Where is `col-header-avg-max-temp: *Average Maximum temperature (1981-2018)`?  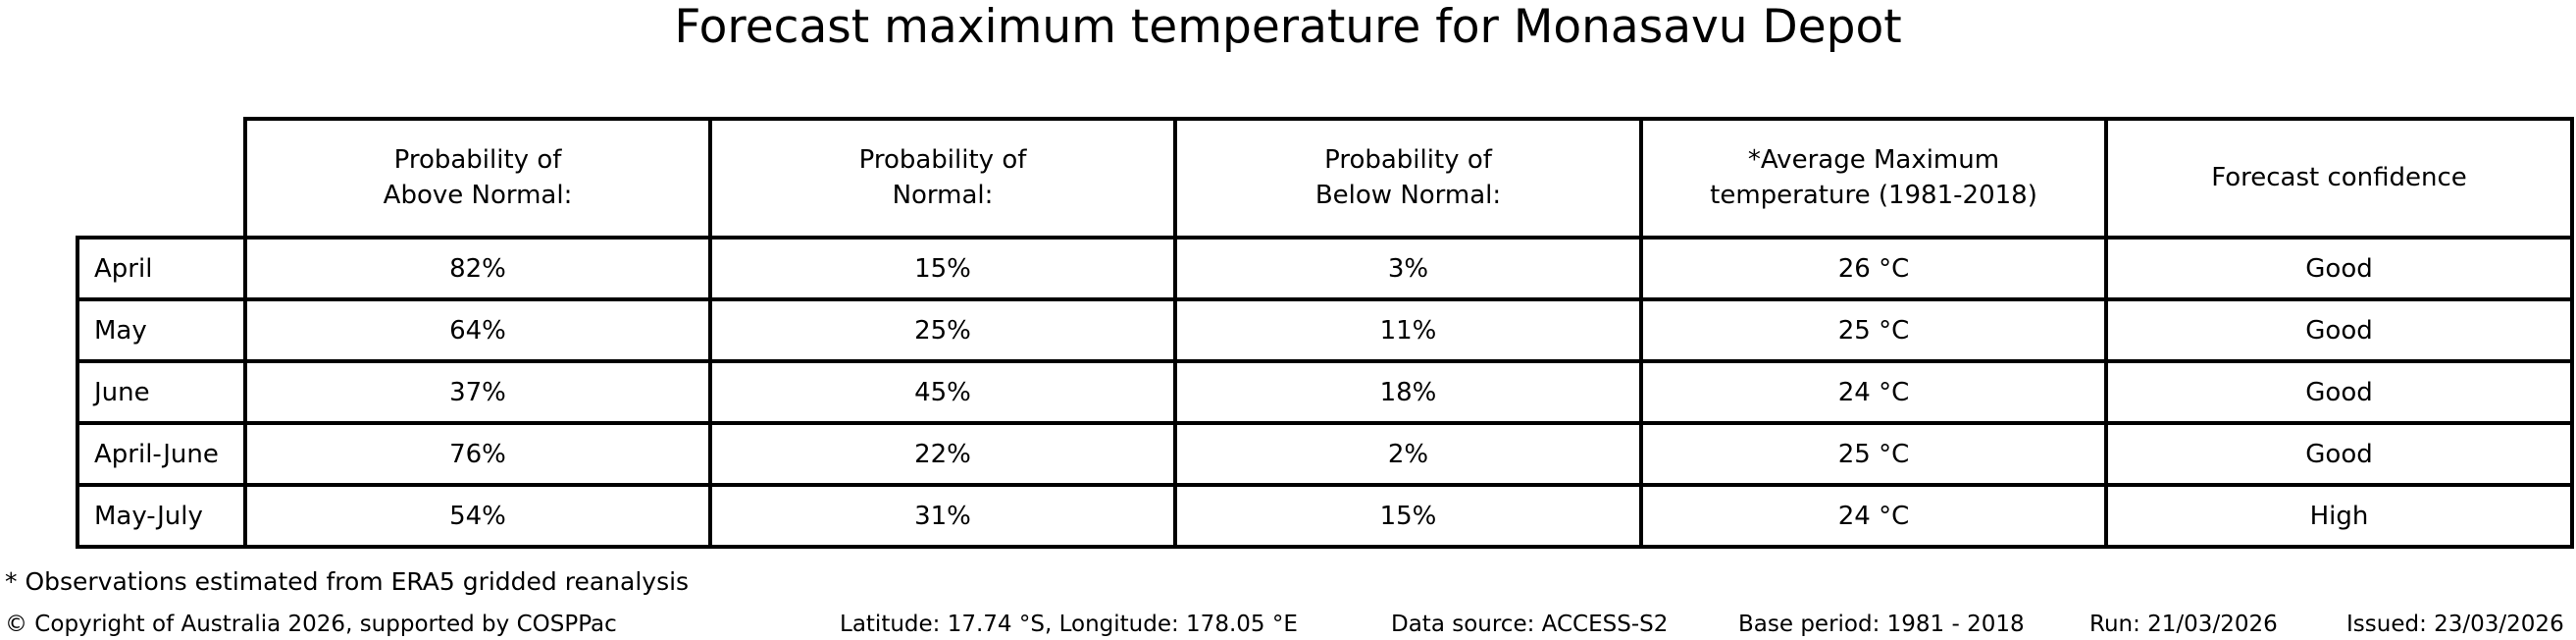
col-header-avg-max-temp: *Average Maximum temperature (1981-2018) is located at coordinates (1873, 178).